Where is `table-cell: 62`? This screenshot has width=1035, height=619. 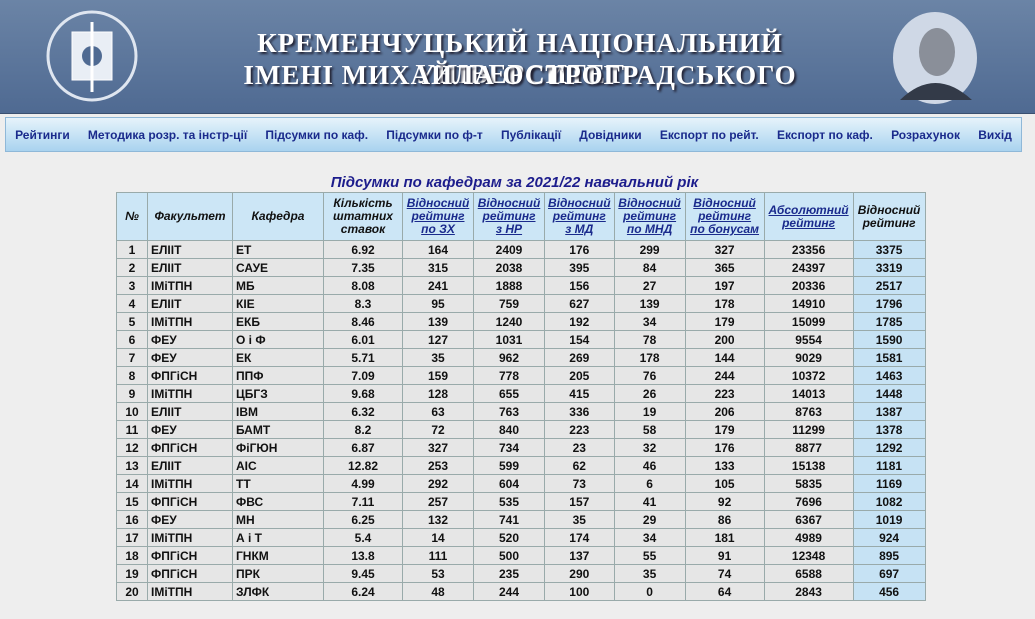
table-cell: 62 is located at coordinates (579, 465).